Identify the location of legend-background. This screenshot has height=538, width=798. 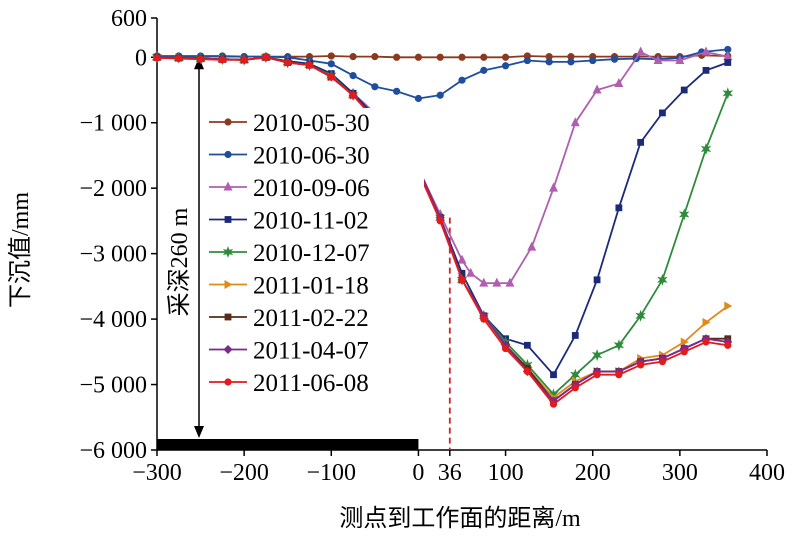
(316, 256).